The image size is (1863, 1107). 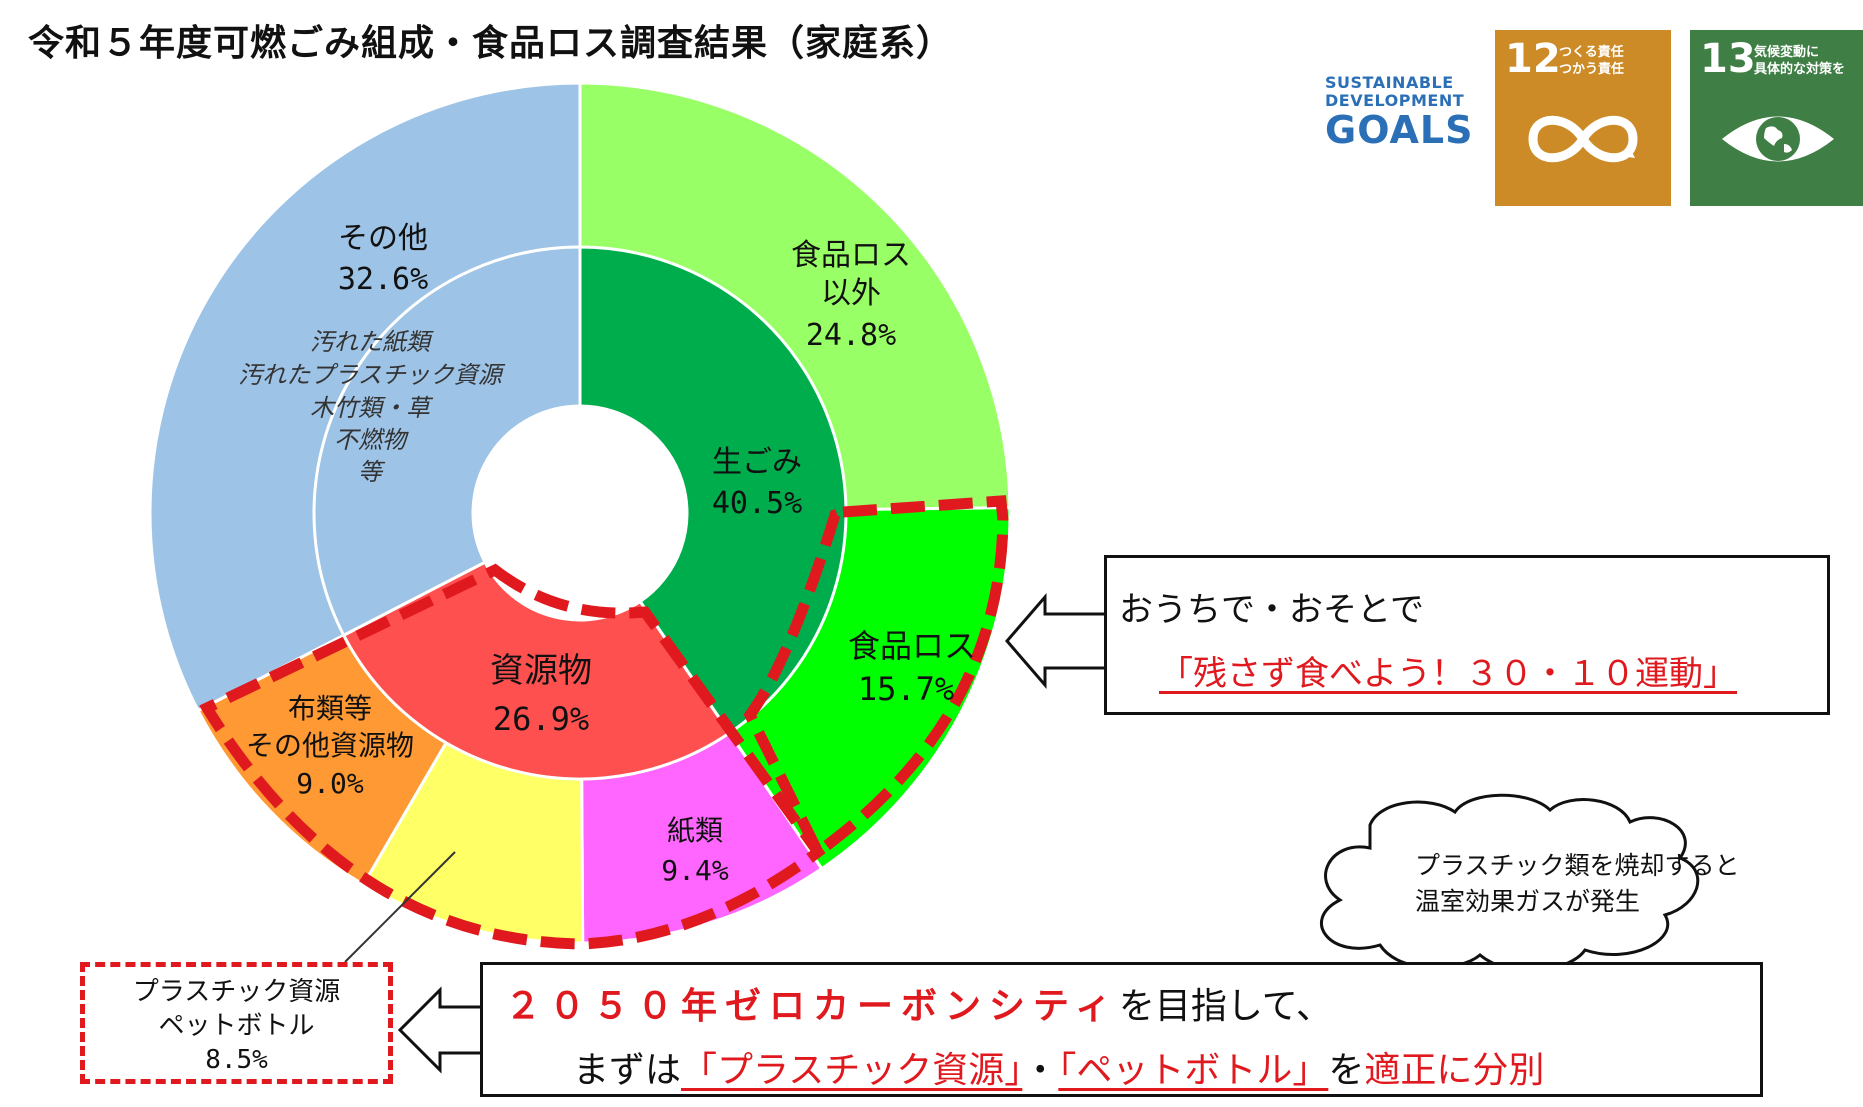 What do you see at coordinates (1787, 52) in the screenshot?
I see `sdg-goal-13-text-1: 気候変動に` at bounding box center [1787, 52].